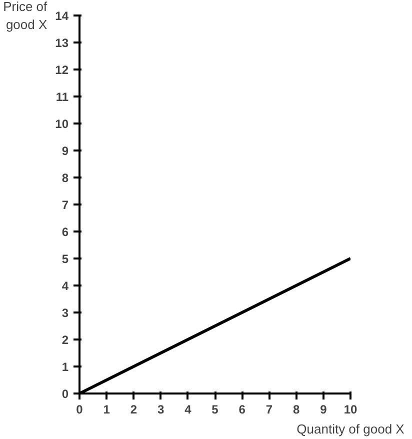 The image size is (412, 439). Describe the element at coordinates (65, 286) in the screenshot. I see `y-tick-label: 4` at that location.